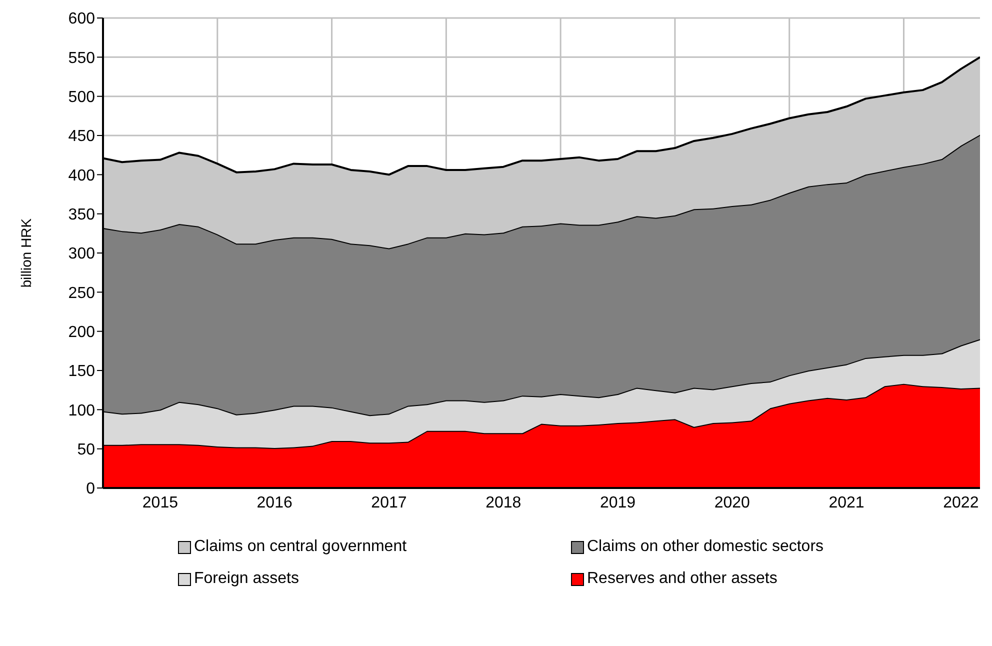 This screenshot has height=646, width=992. I want to click on y-tick-label: 400, so click(82, 175).